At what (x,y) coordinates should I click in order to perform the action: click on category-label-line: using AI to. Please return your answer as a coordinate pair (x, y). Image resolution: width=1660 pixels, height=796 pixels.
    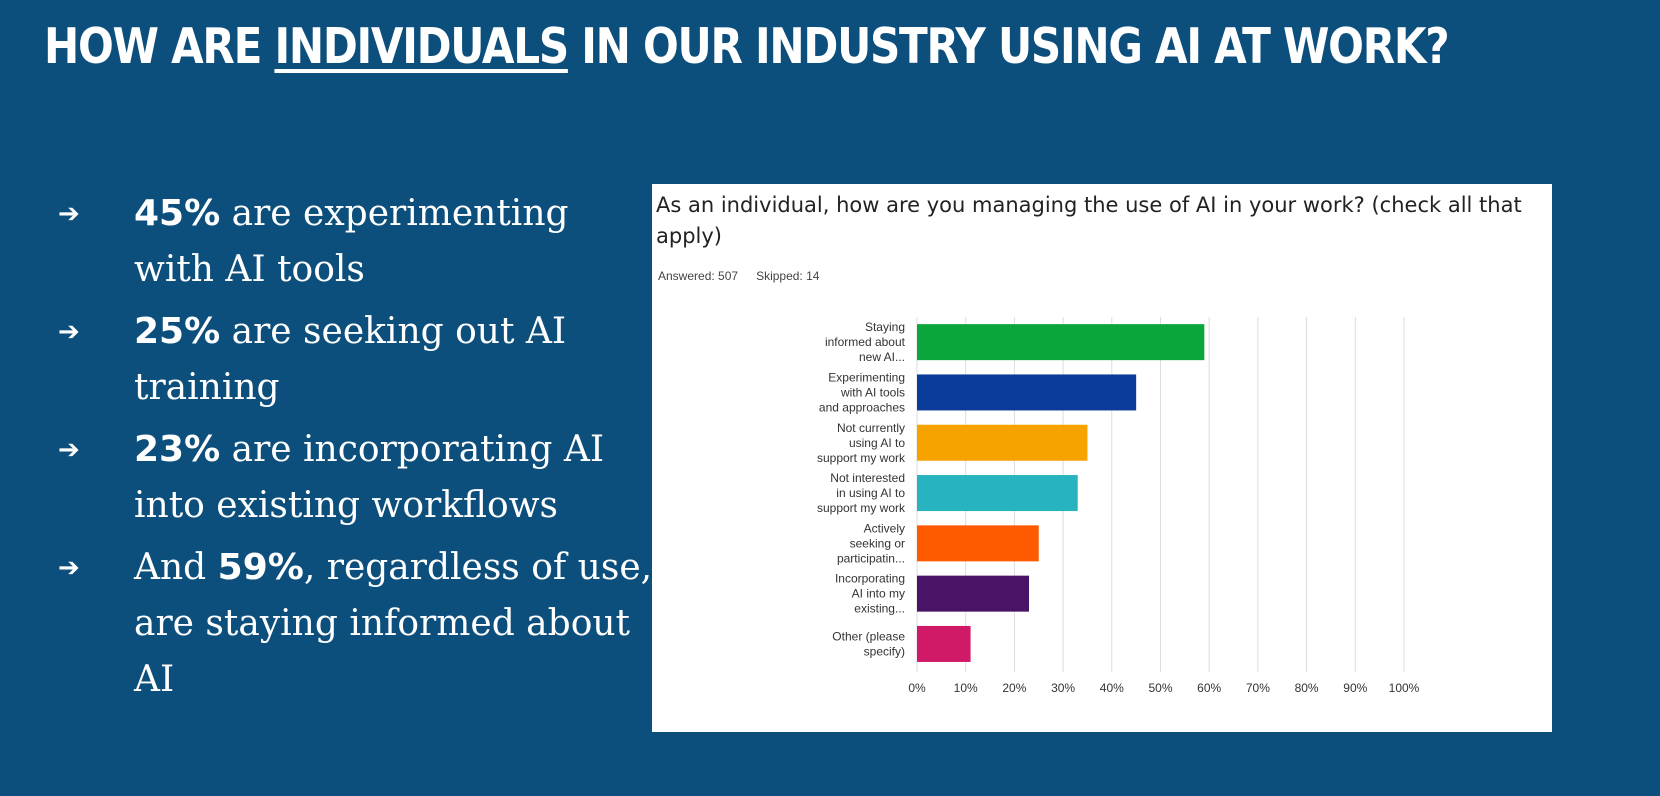
    Looking at the image, I should click on (877, 443).